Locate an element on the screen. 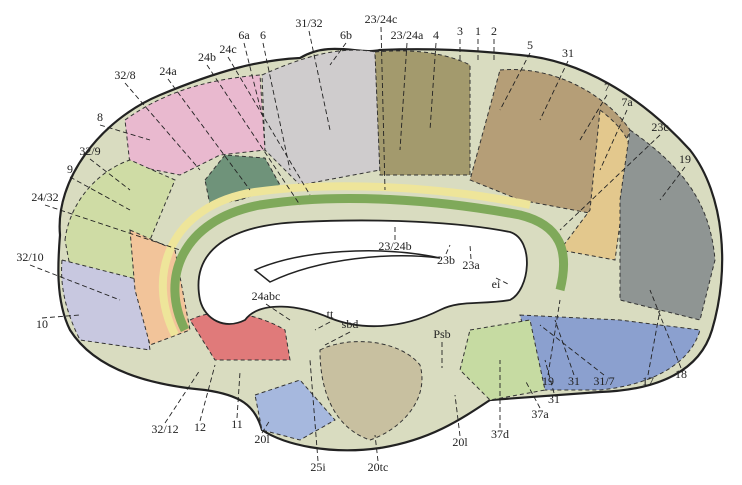 The image size is (742, 485). area-label: 20tc is located at coordinates (378, 467).